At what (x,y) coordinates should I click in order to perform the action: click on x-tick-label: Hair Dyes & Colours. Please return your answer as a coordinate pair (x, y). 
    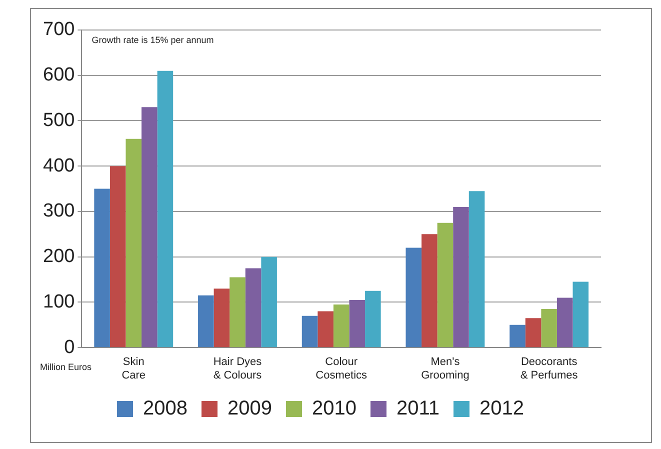
    Looking at the image, I should click on (237, 369).